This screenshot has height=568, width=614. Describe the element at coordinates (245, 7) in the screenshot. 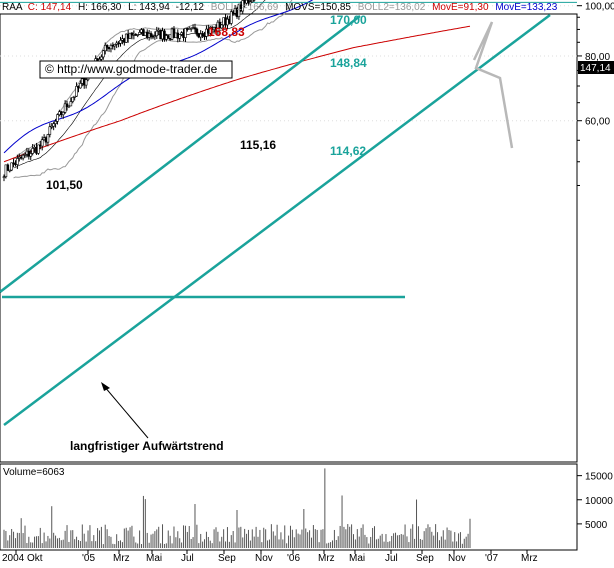

I see `header-boll1: BOLL1=166,69` at that location.